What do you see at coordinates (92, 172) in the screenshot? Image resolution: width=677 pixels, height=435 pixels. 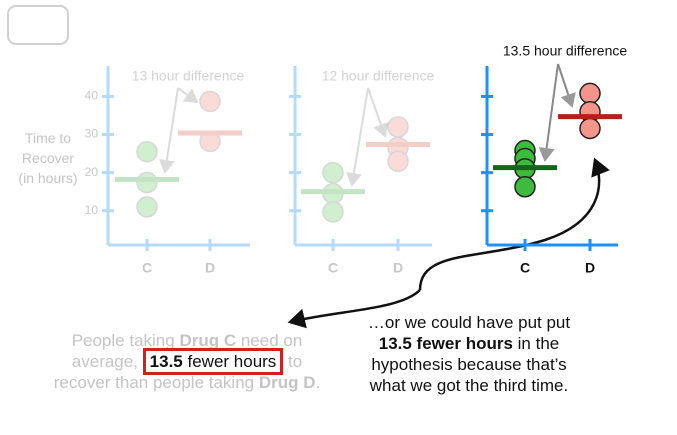 I see `y-tick-label: 20` at bounding box center [92, 172].